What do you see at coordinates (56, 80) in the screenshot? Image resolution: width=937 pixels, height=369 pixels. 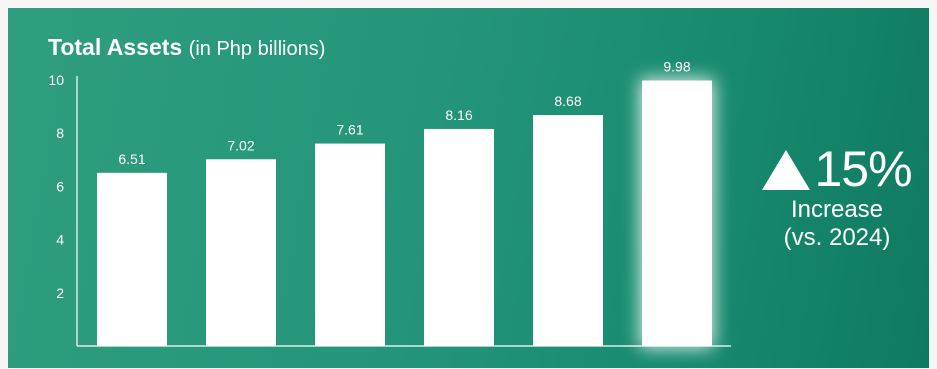 I see `y-tick-label: 10` at bounding box center [56, 80].